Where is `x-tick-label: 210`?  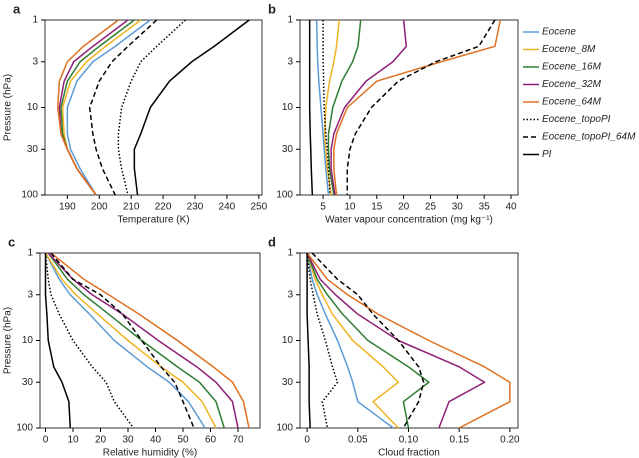
x-tick-label: 210 is located at coordinates (131, 207).